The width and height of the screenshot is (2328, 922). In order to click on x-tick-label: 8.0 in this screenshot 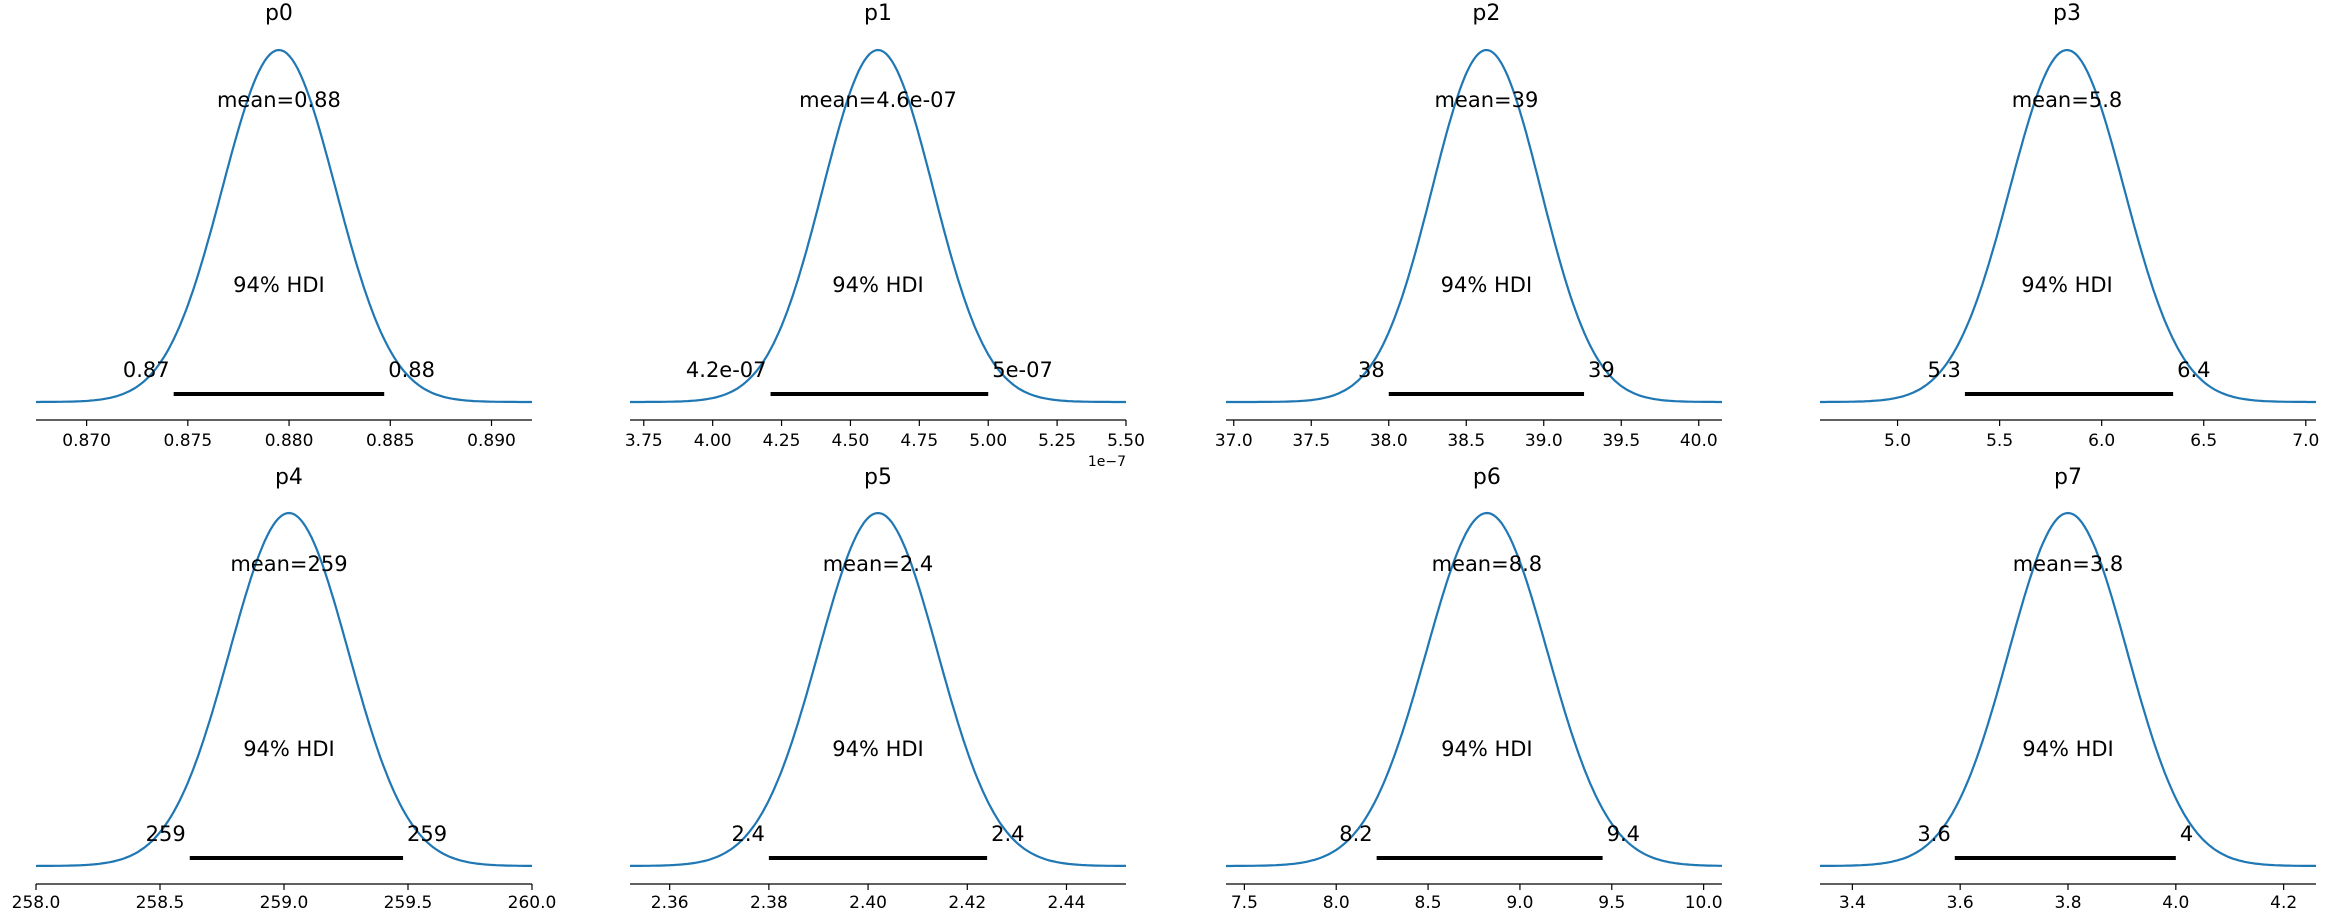, I will do `click(1336, 903)`.